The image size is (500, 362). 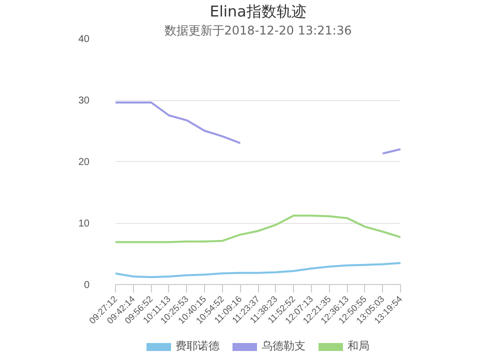 I want to click on chart-title: Elina指数轨迹, so click(x=258, y=11).